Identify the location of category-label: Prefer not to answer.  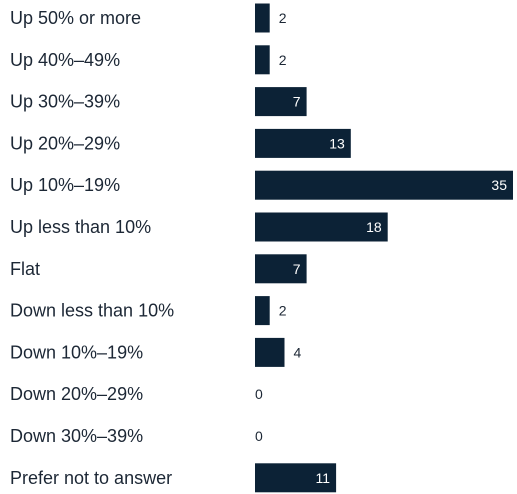
(91, 478).